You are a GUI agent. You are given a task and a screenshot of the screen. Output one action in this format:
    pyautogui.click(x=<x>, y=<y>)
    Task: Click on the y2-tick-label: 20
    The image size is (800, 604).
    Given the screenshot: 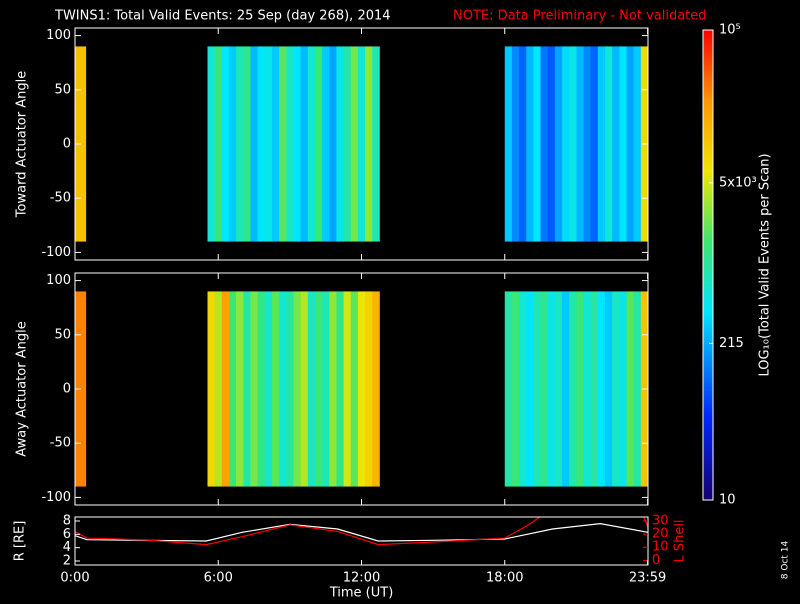 What is the action you would take?
    pyautogui.click(x=660, y=534)
    